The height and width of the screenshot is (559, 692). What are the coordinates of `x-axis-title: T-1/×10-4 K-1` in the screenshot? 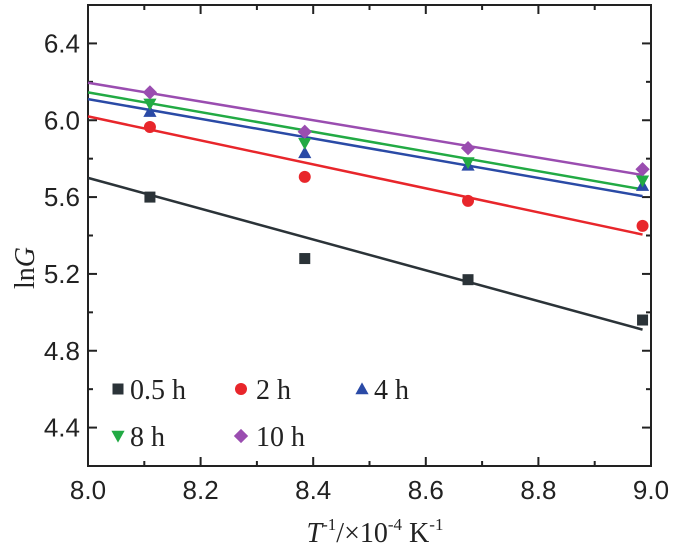 It's located at (375, 532).